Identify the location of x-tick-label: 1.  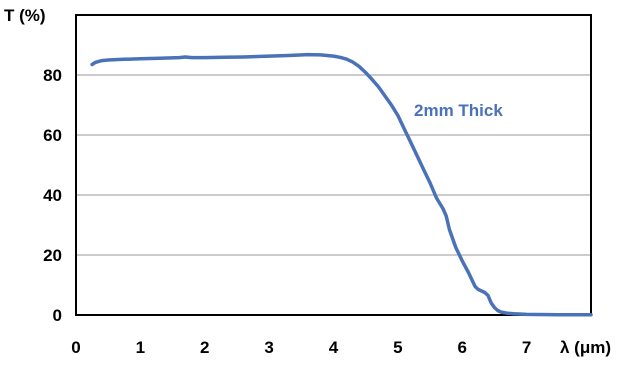
(140, 347).